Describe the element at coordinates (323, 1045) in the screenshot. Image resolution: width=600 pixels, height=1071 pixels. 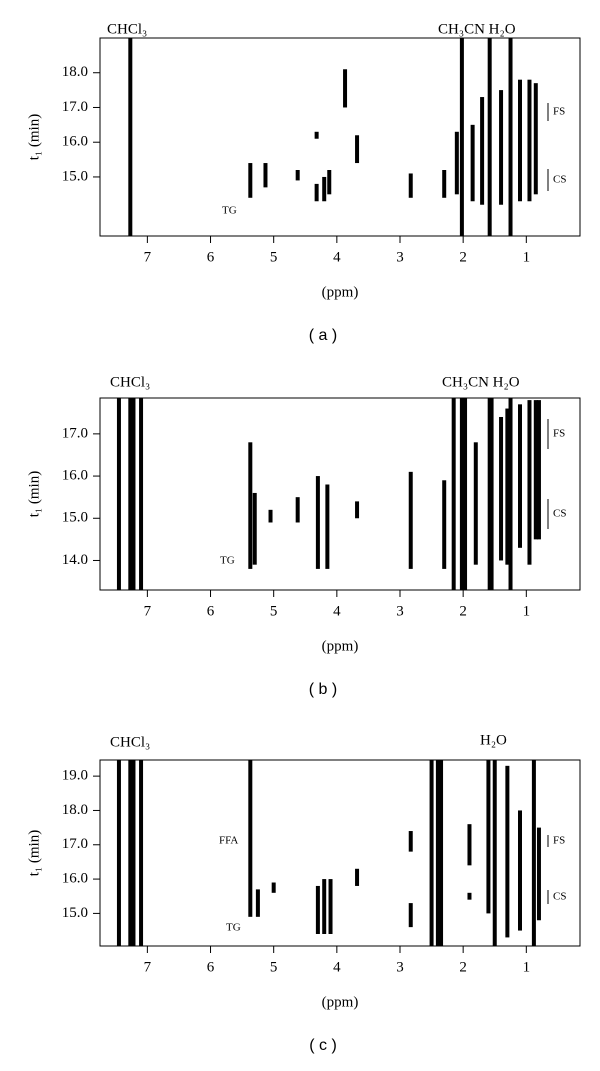
I see `panel-caption: ( c )` at that location.